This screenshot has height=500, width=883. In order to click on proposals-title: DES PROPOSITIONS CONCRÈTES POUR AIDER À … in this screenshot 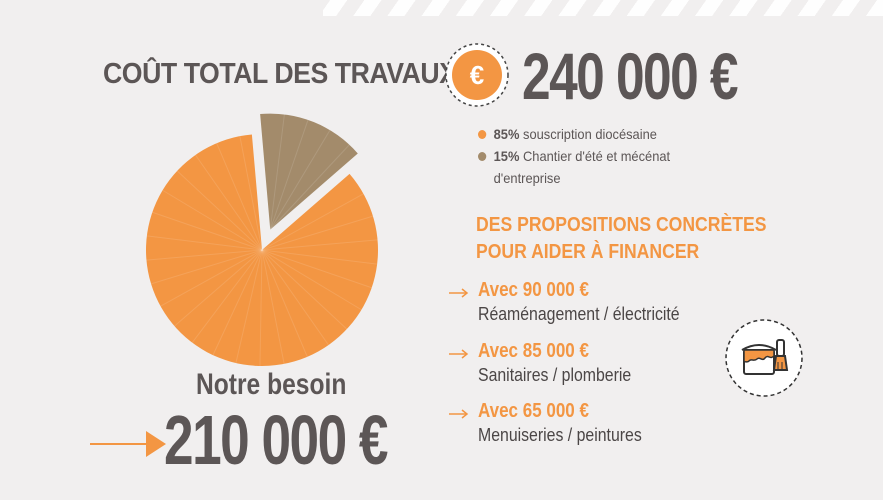, I will do `click(621, 239)`.